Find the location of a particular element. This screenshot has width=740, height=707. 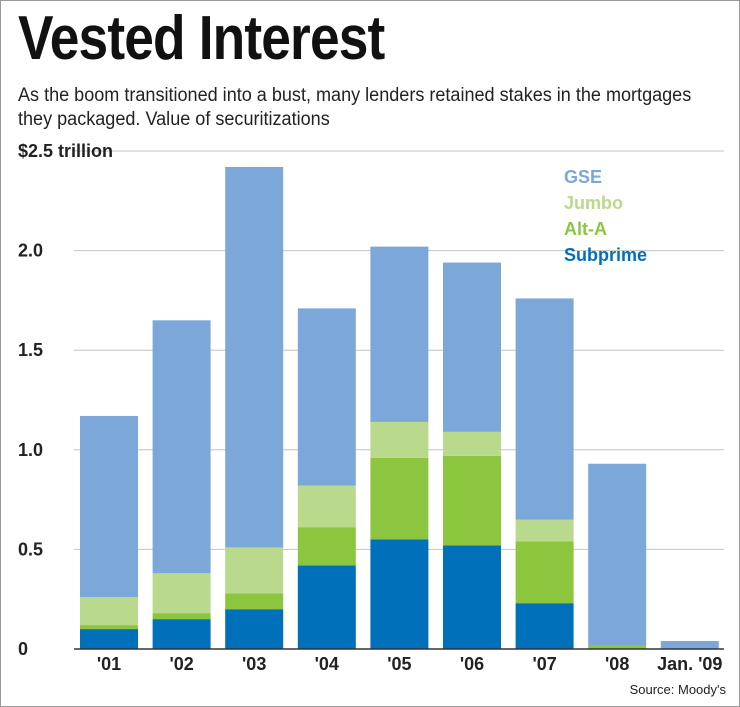

x-tick-label: '04 is located at coordinates (327, 664).